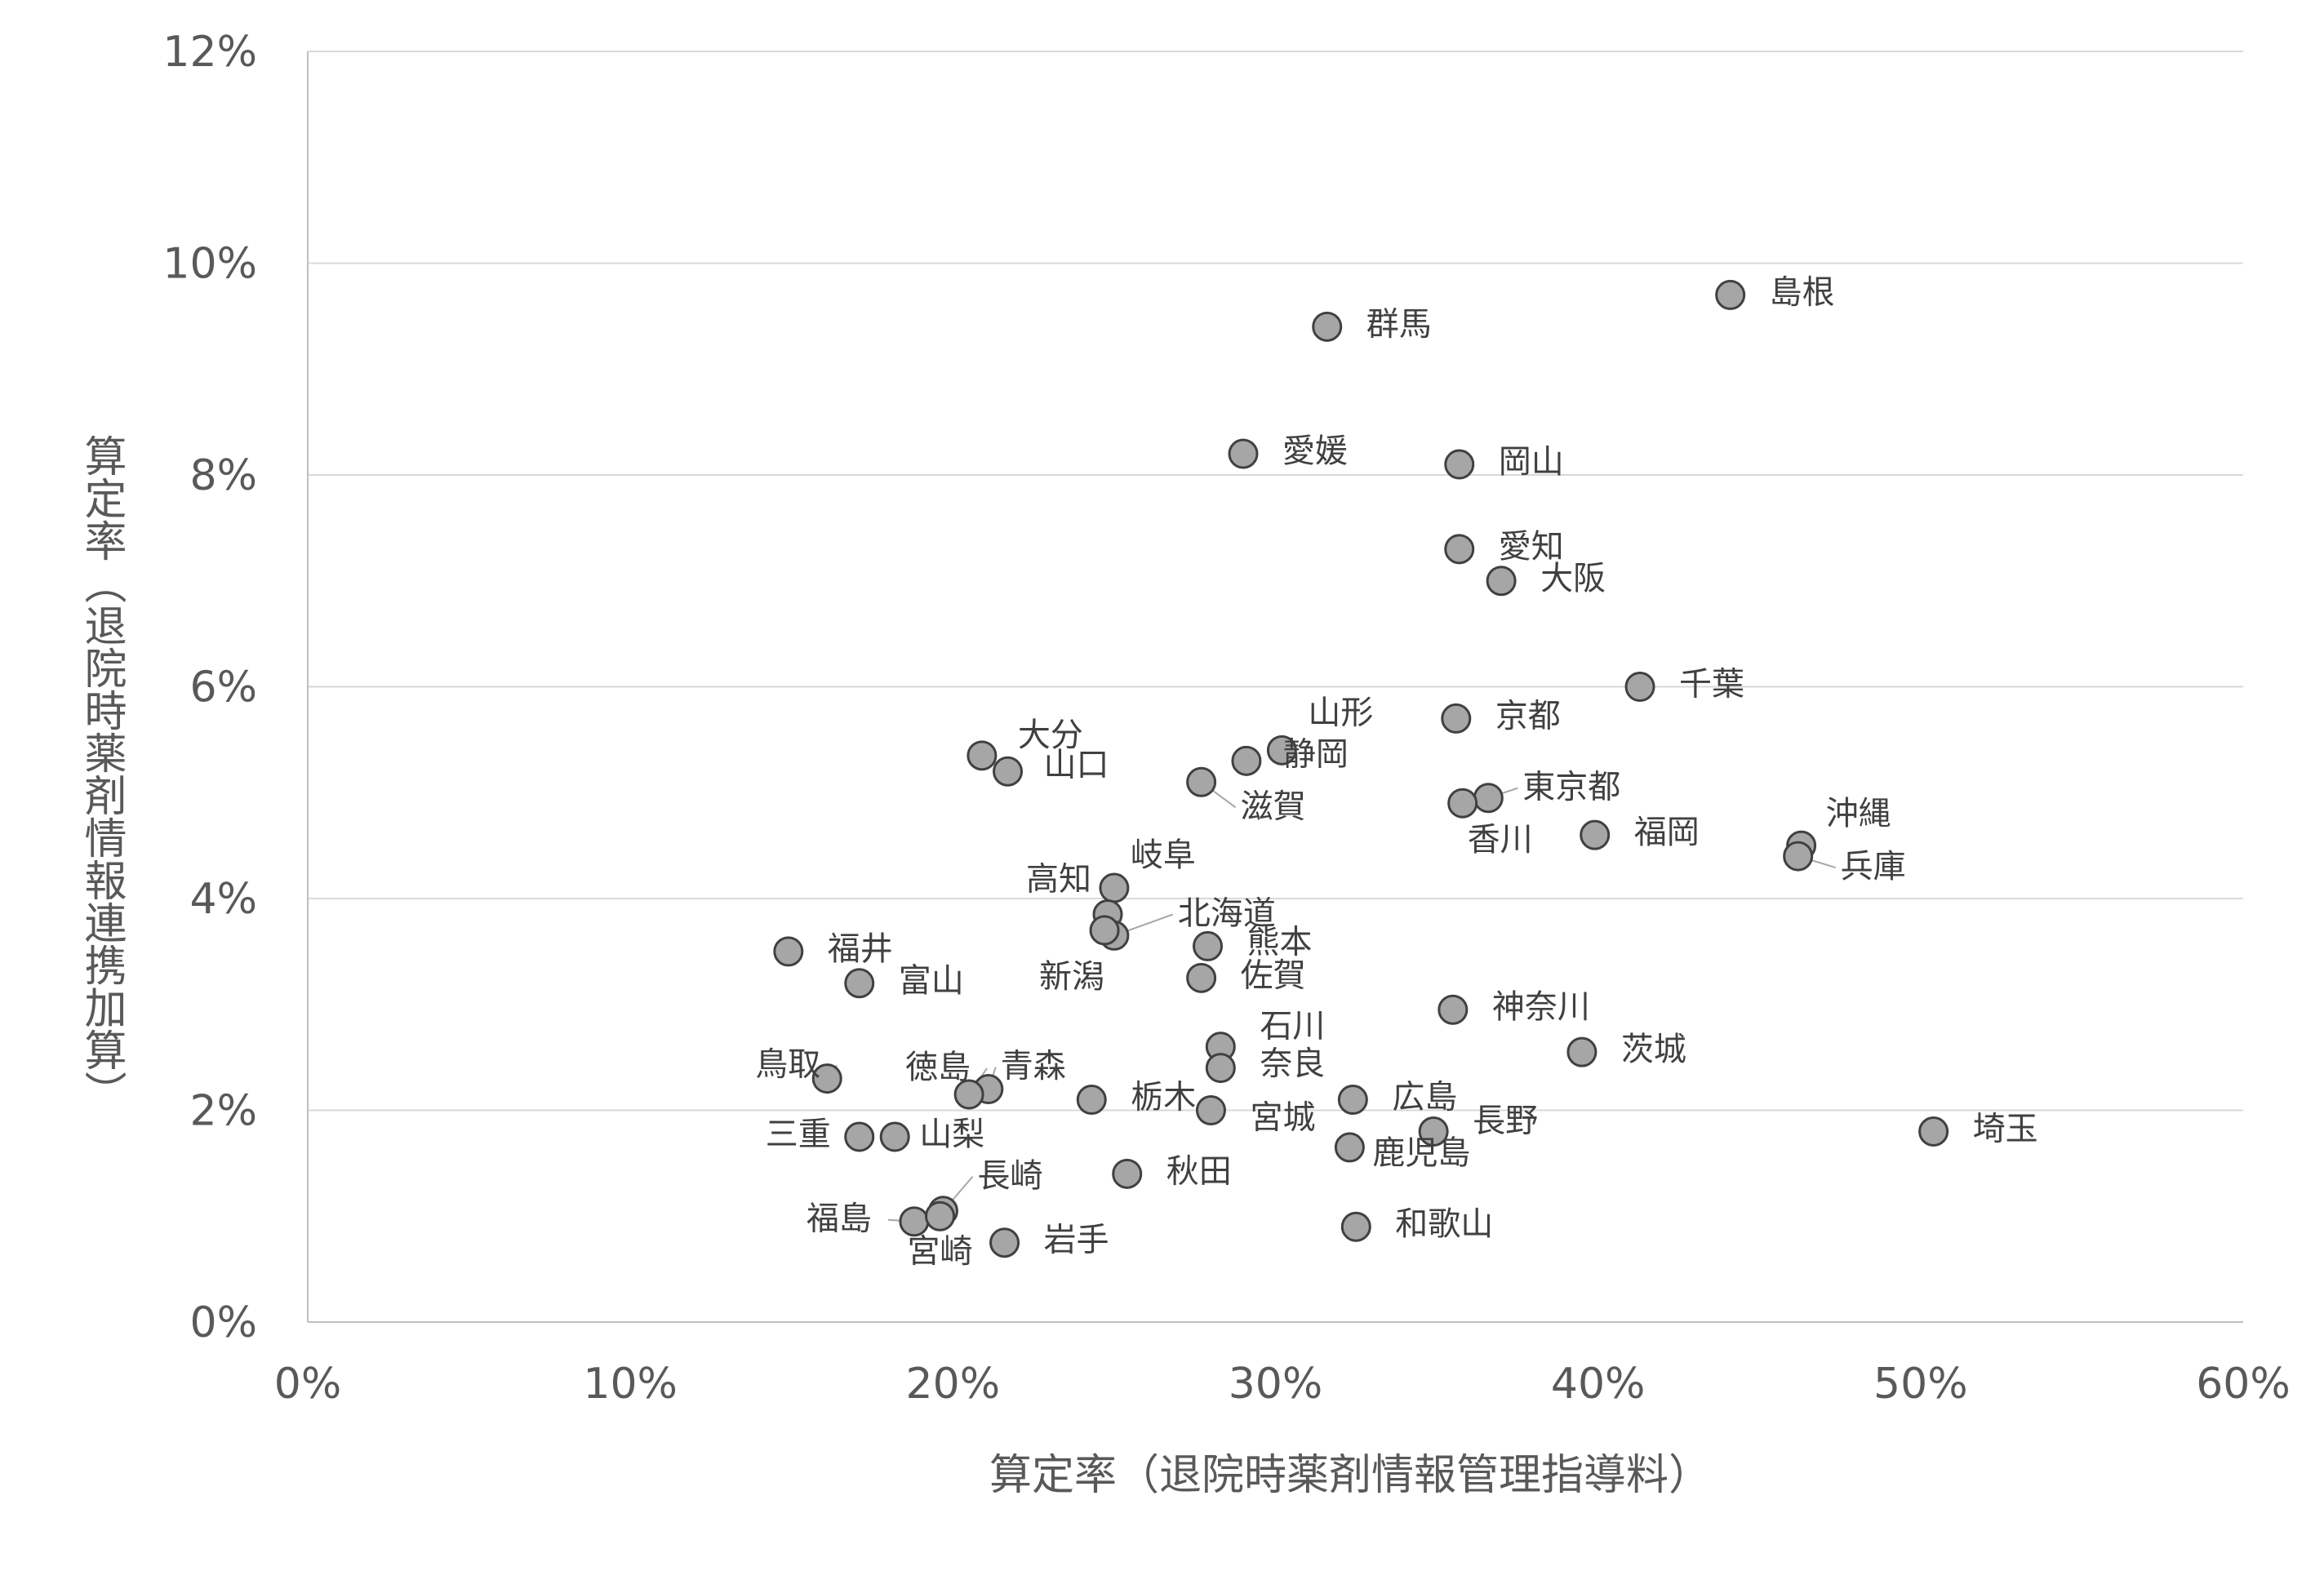 Image resolution: width=2324 pixels, height=1571 pixels. What do you see at coordinates (931, 981) in the screenshot?
I see `point-label: 富山` at bounding box center [931, 981].